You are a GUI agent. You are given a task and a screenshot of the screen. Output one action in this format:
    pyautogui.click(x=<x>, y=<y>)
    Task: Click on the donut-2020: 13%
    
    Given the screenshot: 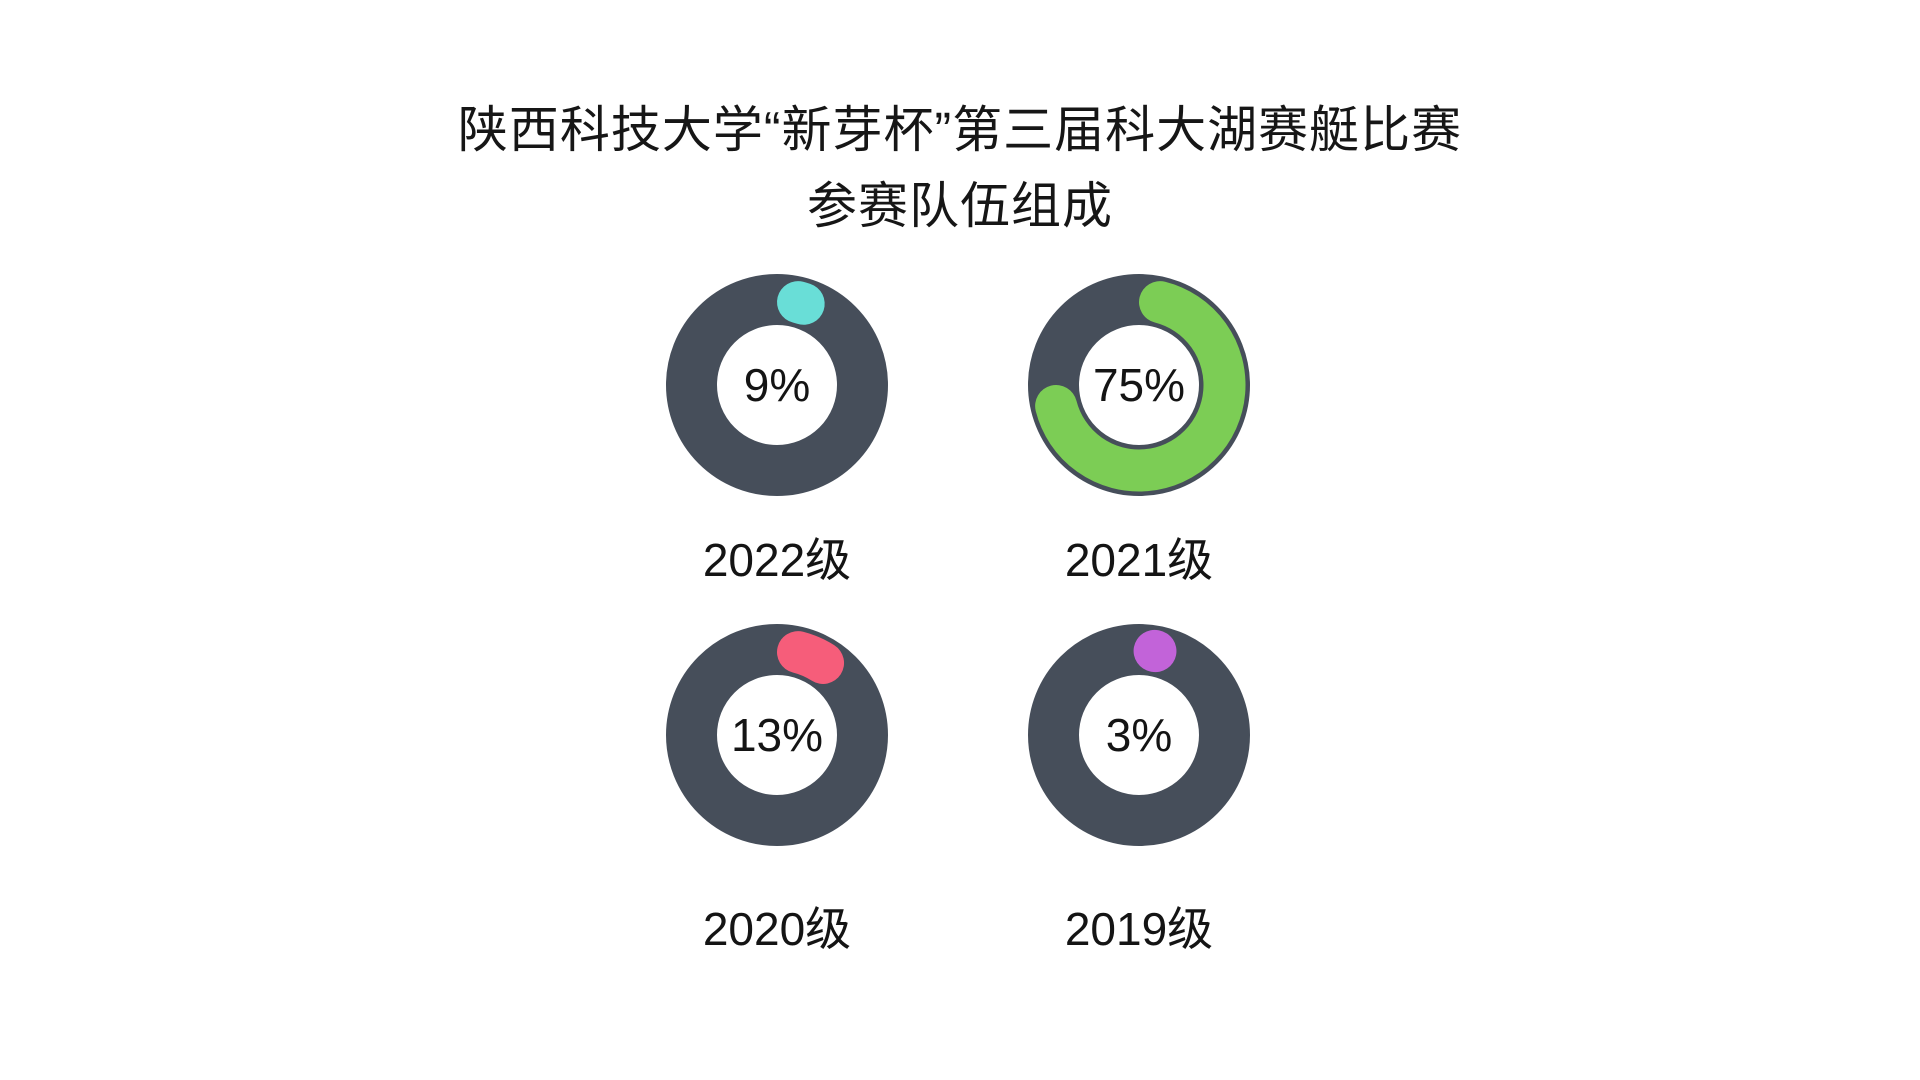 What is the action you would take?
    pyautogui.click(x=777, y=735)
    